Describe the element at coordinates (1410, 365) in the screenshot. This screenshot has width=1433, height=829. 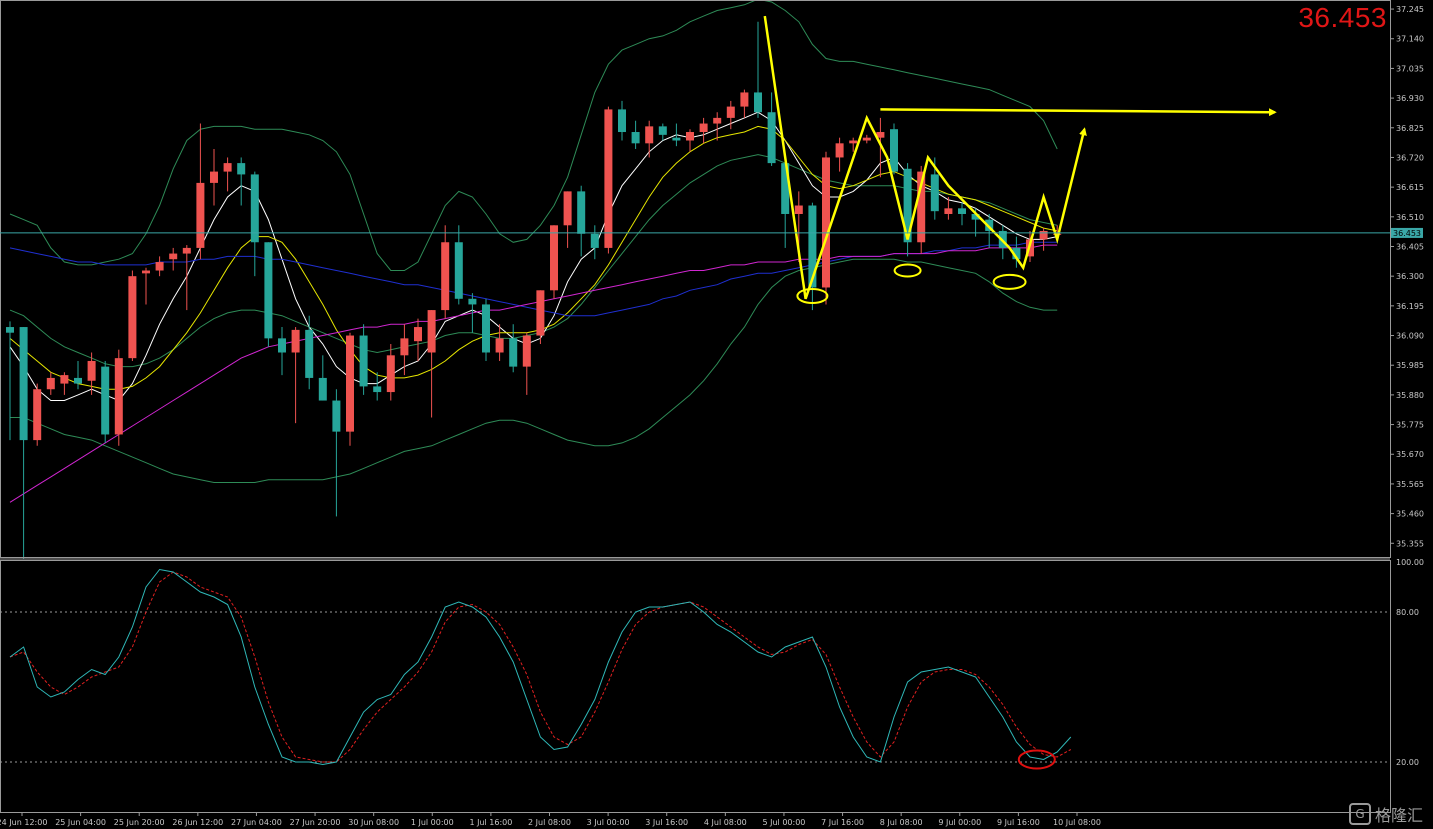
I see `price-tick-label: 35.985` at that location.